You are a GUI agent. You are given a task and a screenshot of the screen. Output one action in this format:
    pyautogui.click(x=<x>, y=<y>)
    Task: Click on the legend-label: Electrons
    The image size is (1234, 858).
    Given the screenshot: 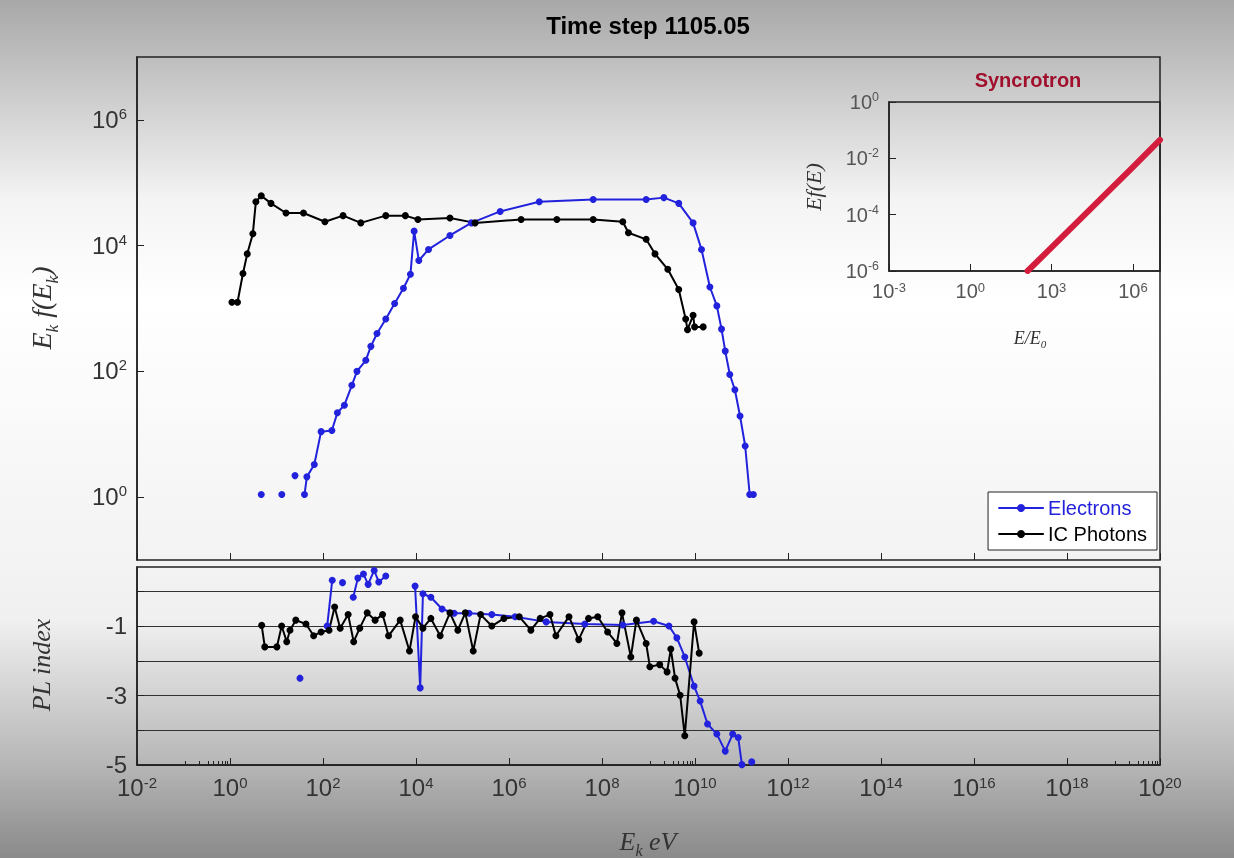 What is the action you would take?
    pyautogui.click(x=1090, y=508)
    